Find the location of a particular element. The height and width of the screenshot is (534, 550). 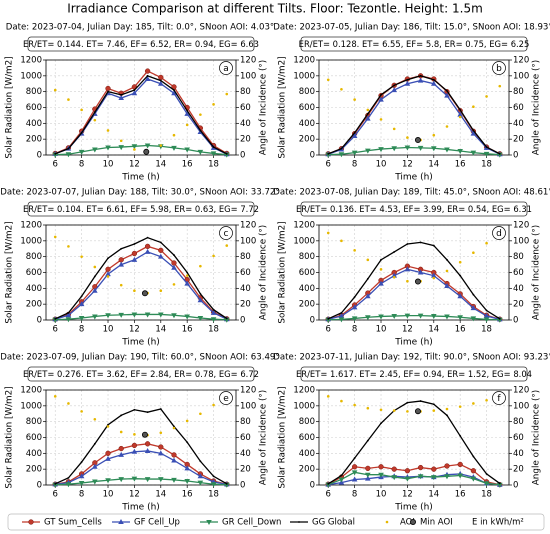

y2-tick-label: 80 is located at coordinates (518, 422).